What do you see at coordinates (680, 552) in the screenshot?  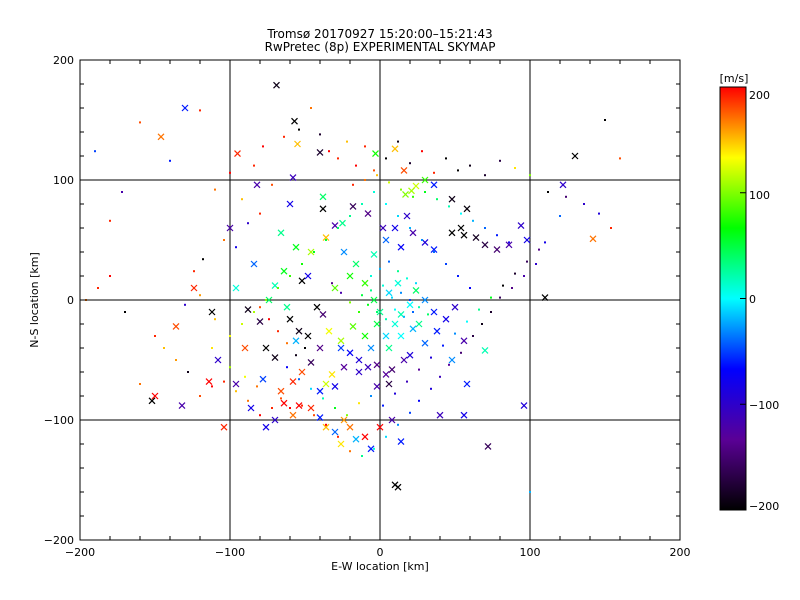 I see `x-tick-label: 200` at bounding box center [680, 552].